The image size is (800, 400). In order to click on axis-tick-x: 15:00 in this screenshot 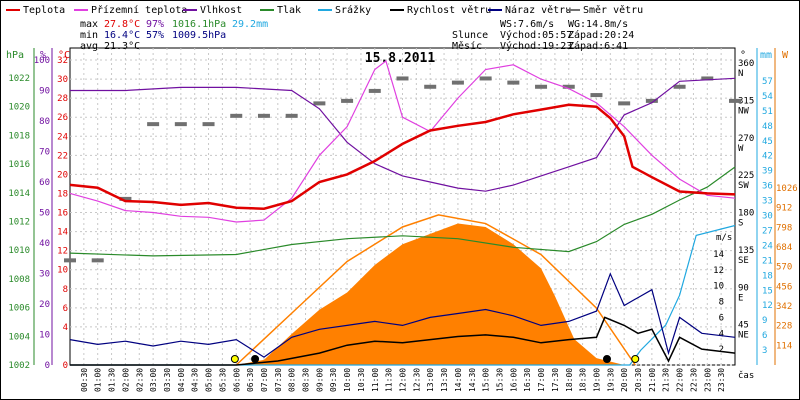, I will do `click(486, 380)`.